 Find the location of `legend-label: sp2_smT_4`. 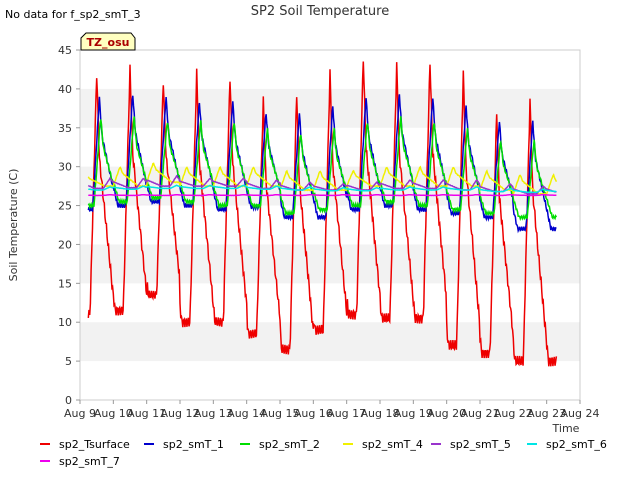

legend-label: sp2_smT_4 is located at coordinates (392, 444).